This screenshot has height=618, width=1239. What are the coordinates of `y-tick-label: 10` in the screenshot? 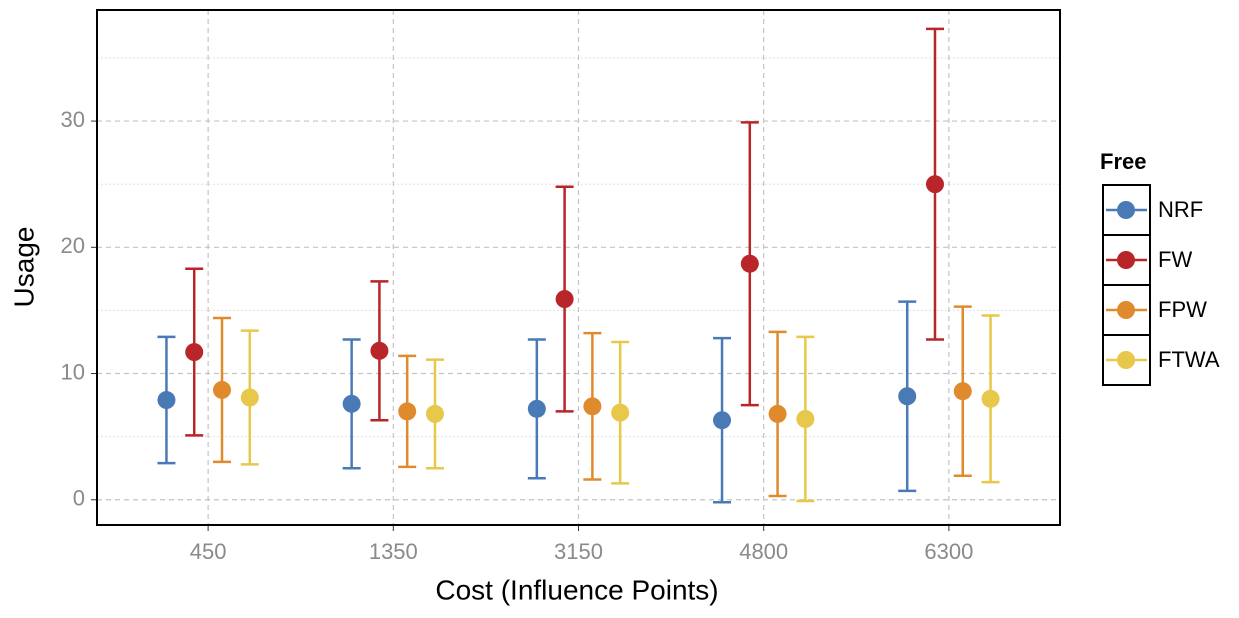 It's located at (73, 371).